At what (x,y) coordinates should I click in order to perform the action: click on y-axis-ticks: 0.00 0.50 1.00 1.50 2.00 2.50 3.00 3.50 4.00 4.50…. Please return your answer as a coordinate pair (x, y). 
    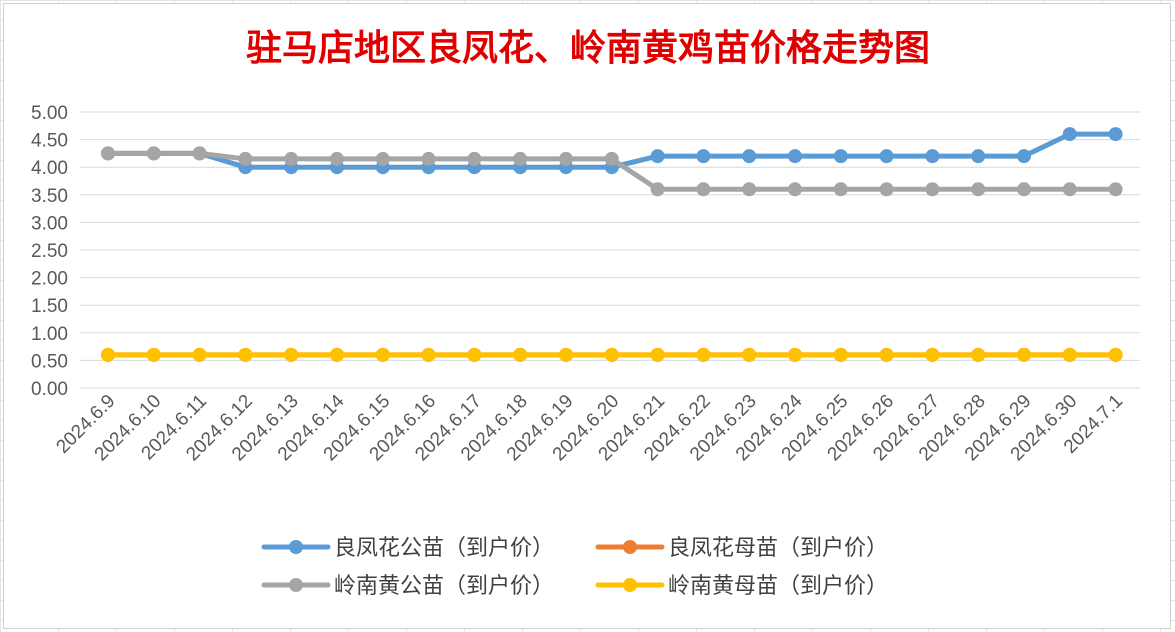
    Looking at the image, I should click on (49, 251).